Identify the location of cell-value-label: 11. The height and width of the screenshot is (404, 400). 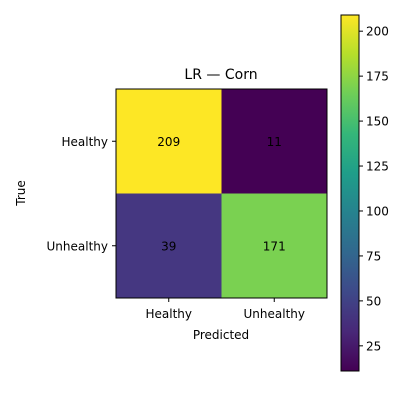
(274, 142).